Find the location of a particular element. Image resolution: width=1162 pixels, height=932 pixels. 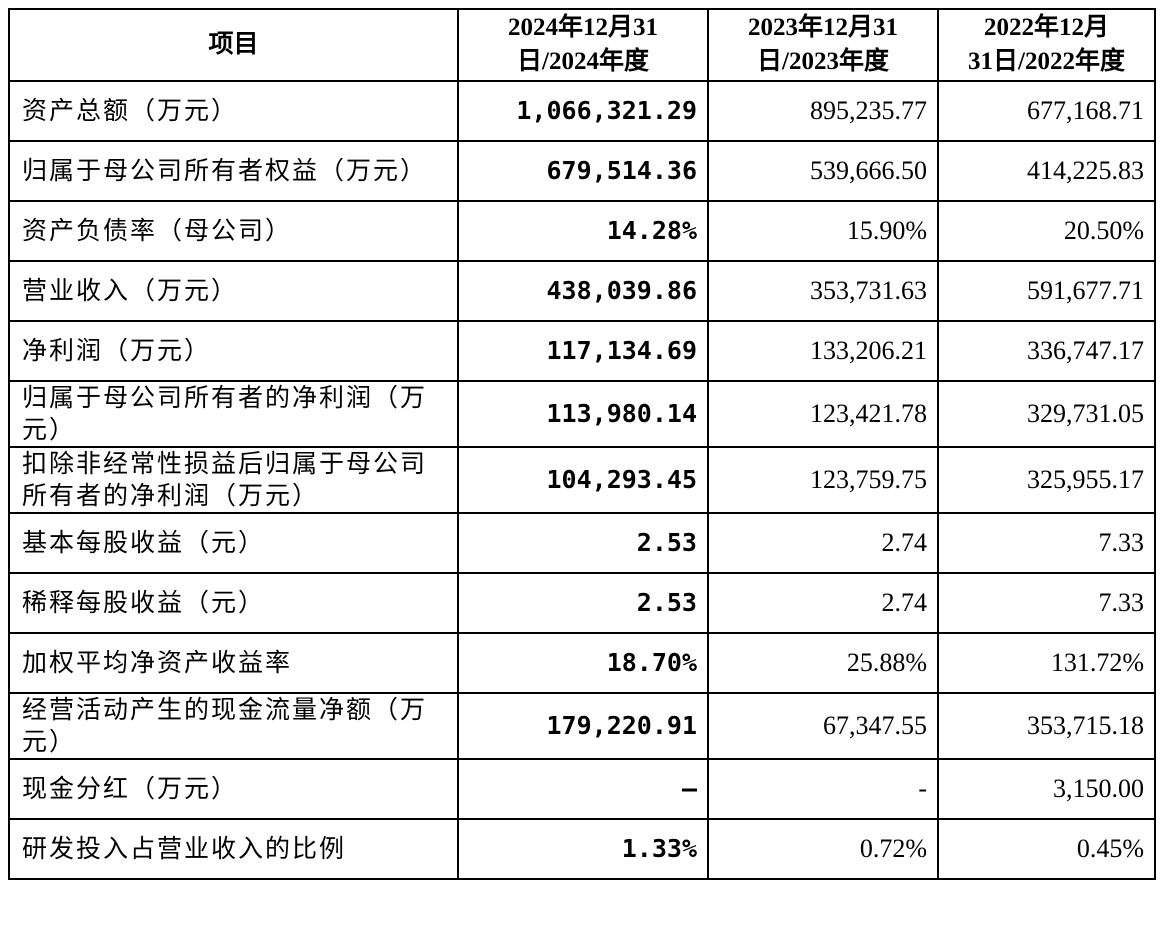

value-cell: - is located at coordinates (823, 789).